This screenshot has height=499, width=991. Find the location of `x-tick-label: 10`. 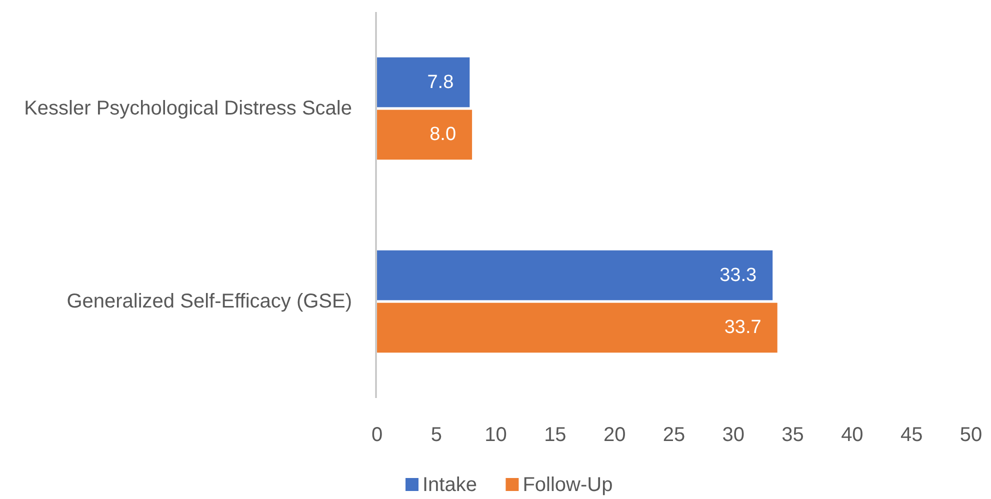

x-tick-label: 10 is located at coordinates (495, 435).